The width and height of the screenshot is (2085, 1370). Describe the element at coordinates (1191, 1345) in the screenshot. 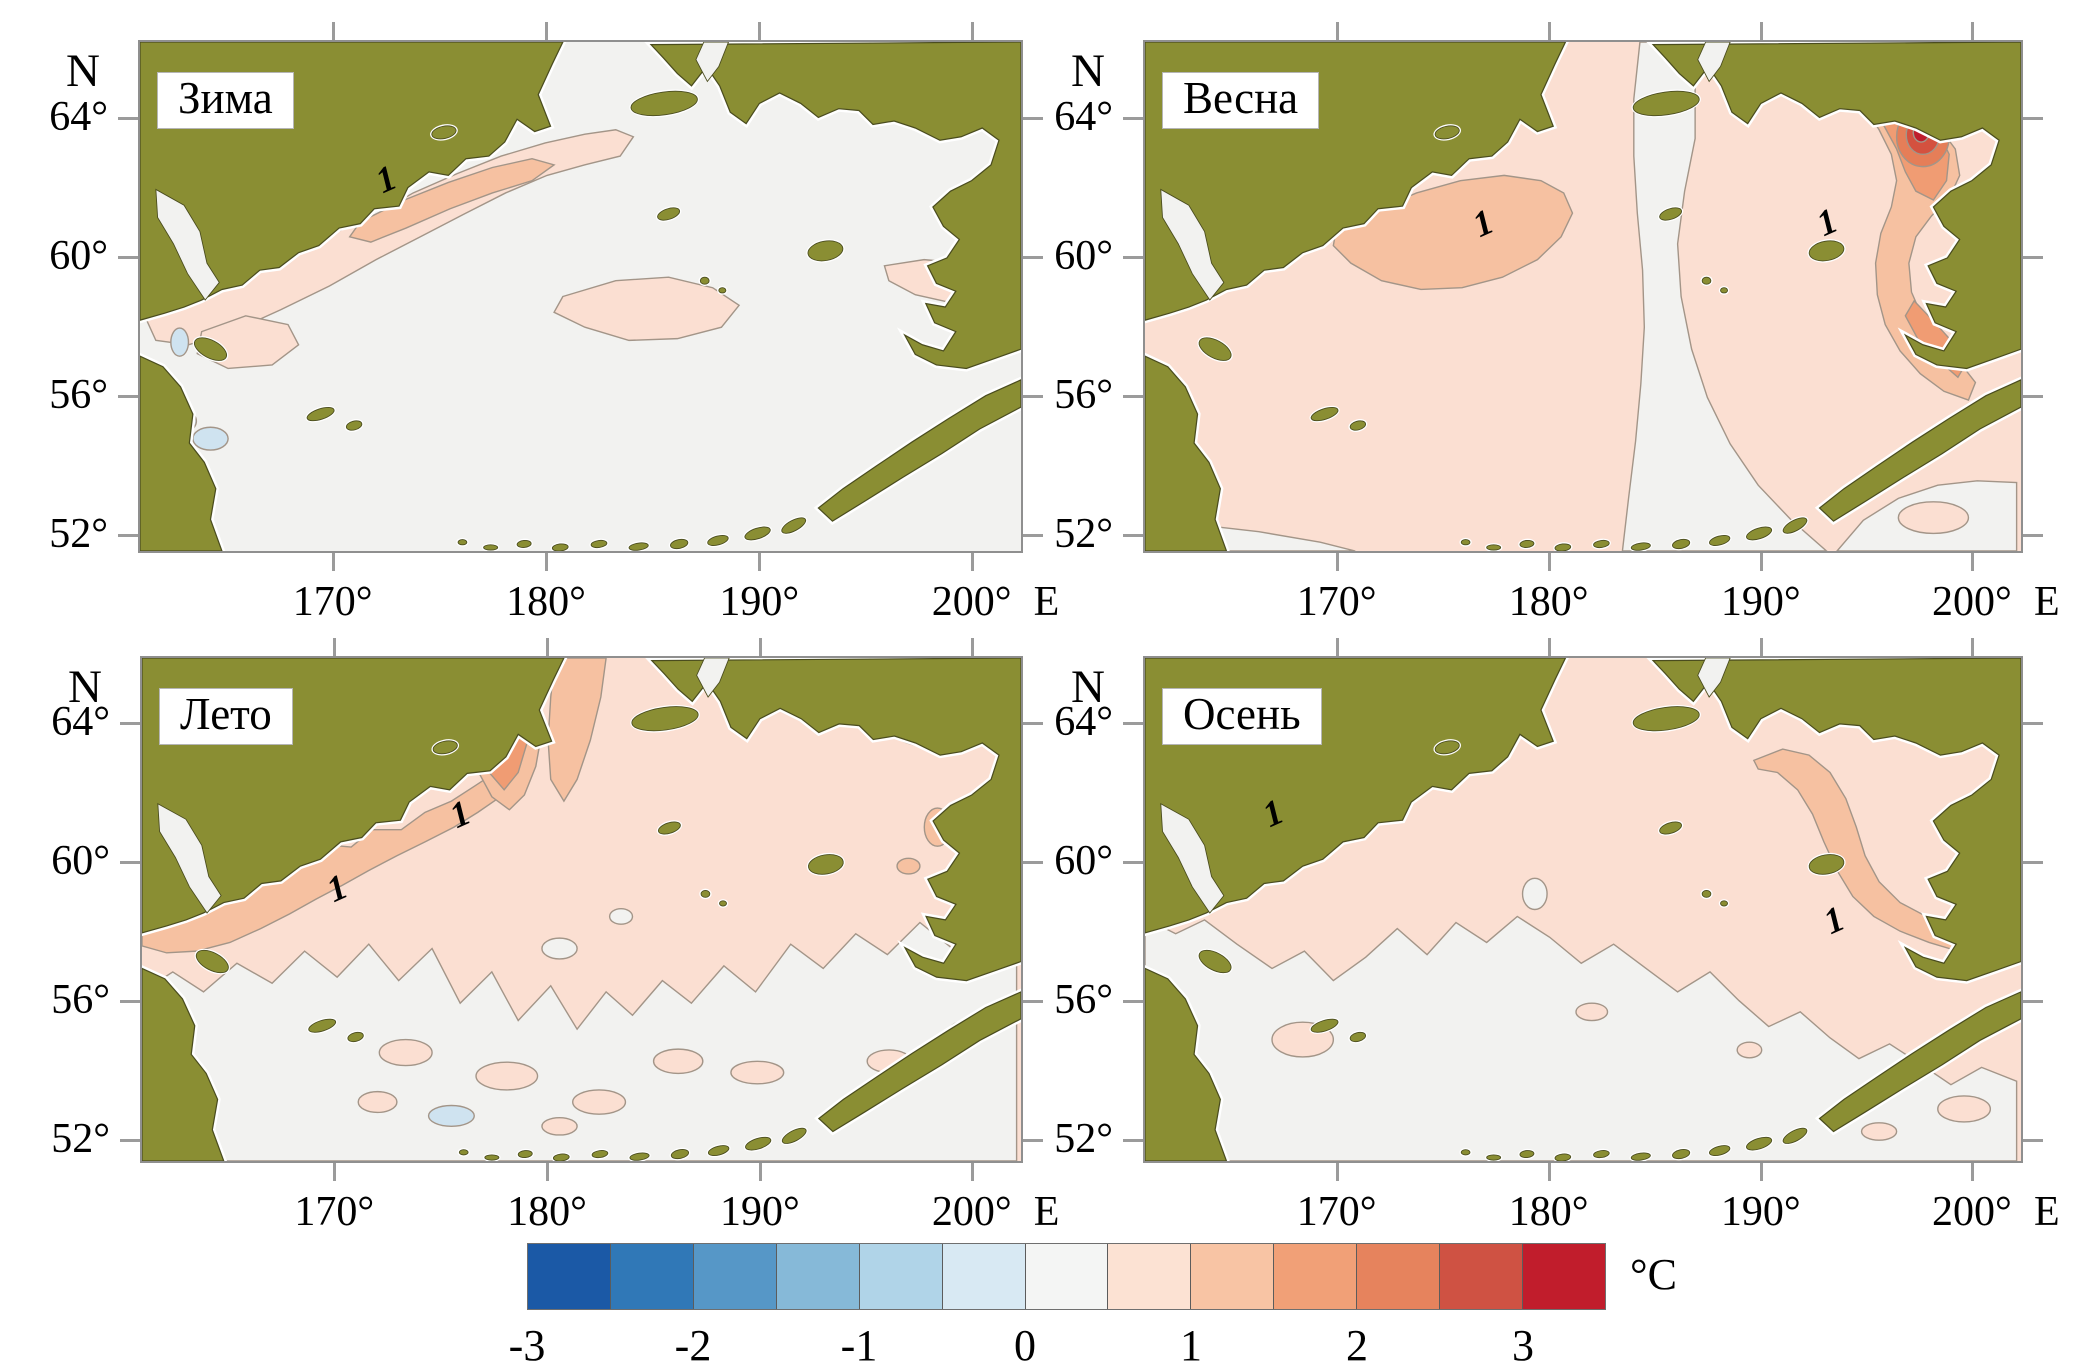

I see `colorbar-tick-label: 1` at that location.